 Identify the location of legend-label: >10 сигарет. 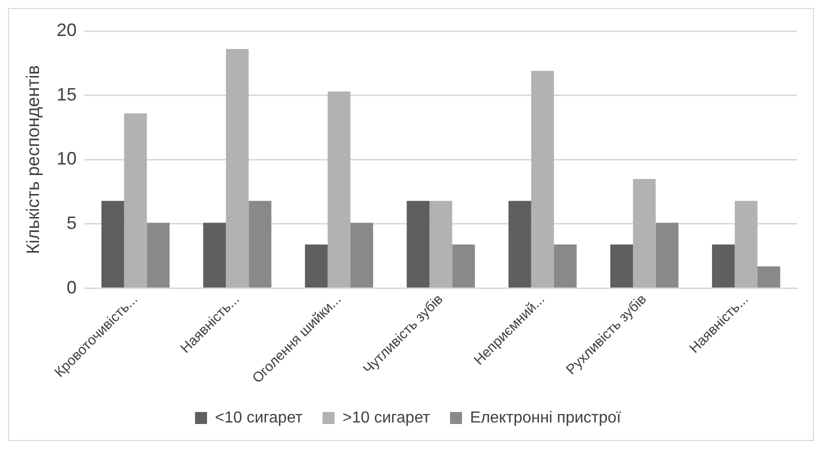
(386, 417).